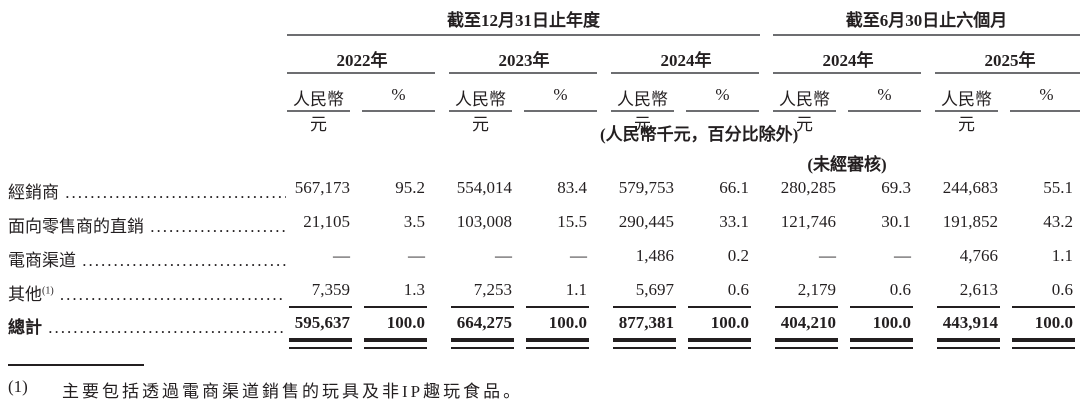  Describe the element at coordinates (42, 260) in the screenshot. I see `row-label-text: 電商渠道` at that location.